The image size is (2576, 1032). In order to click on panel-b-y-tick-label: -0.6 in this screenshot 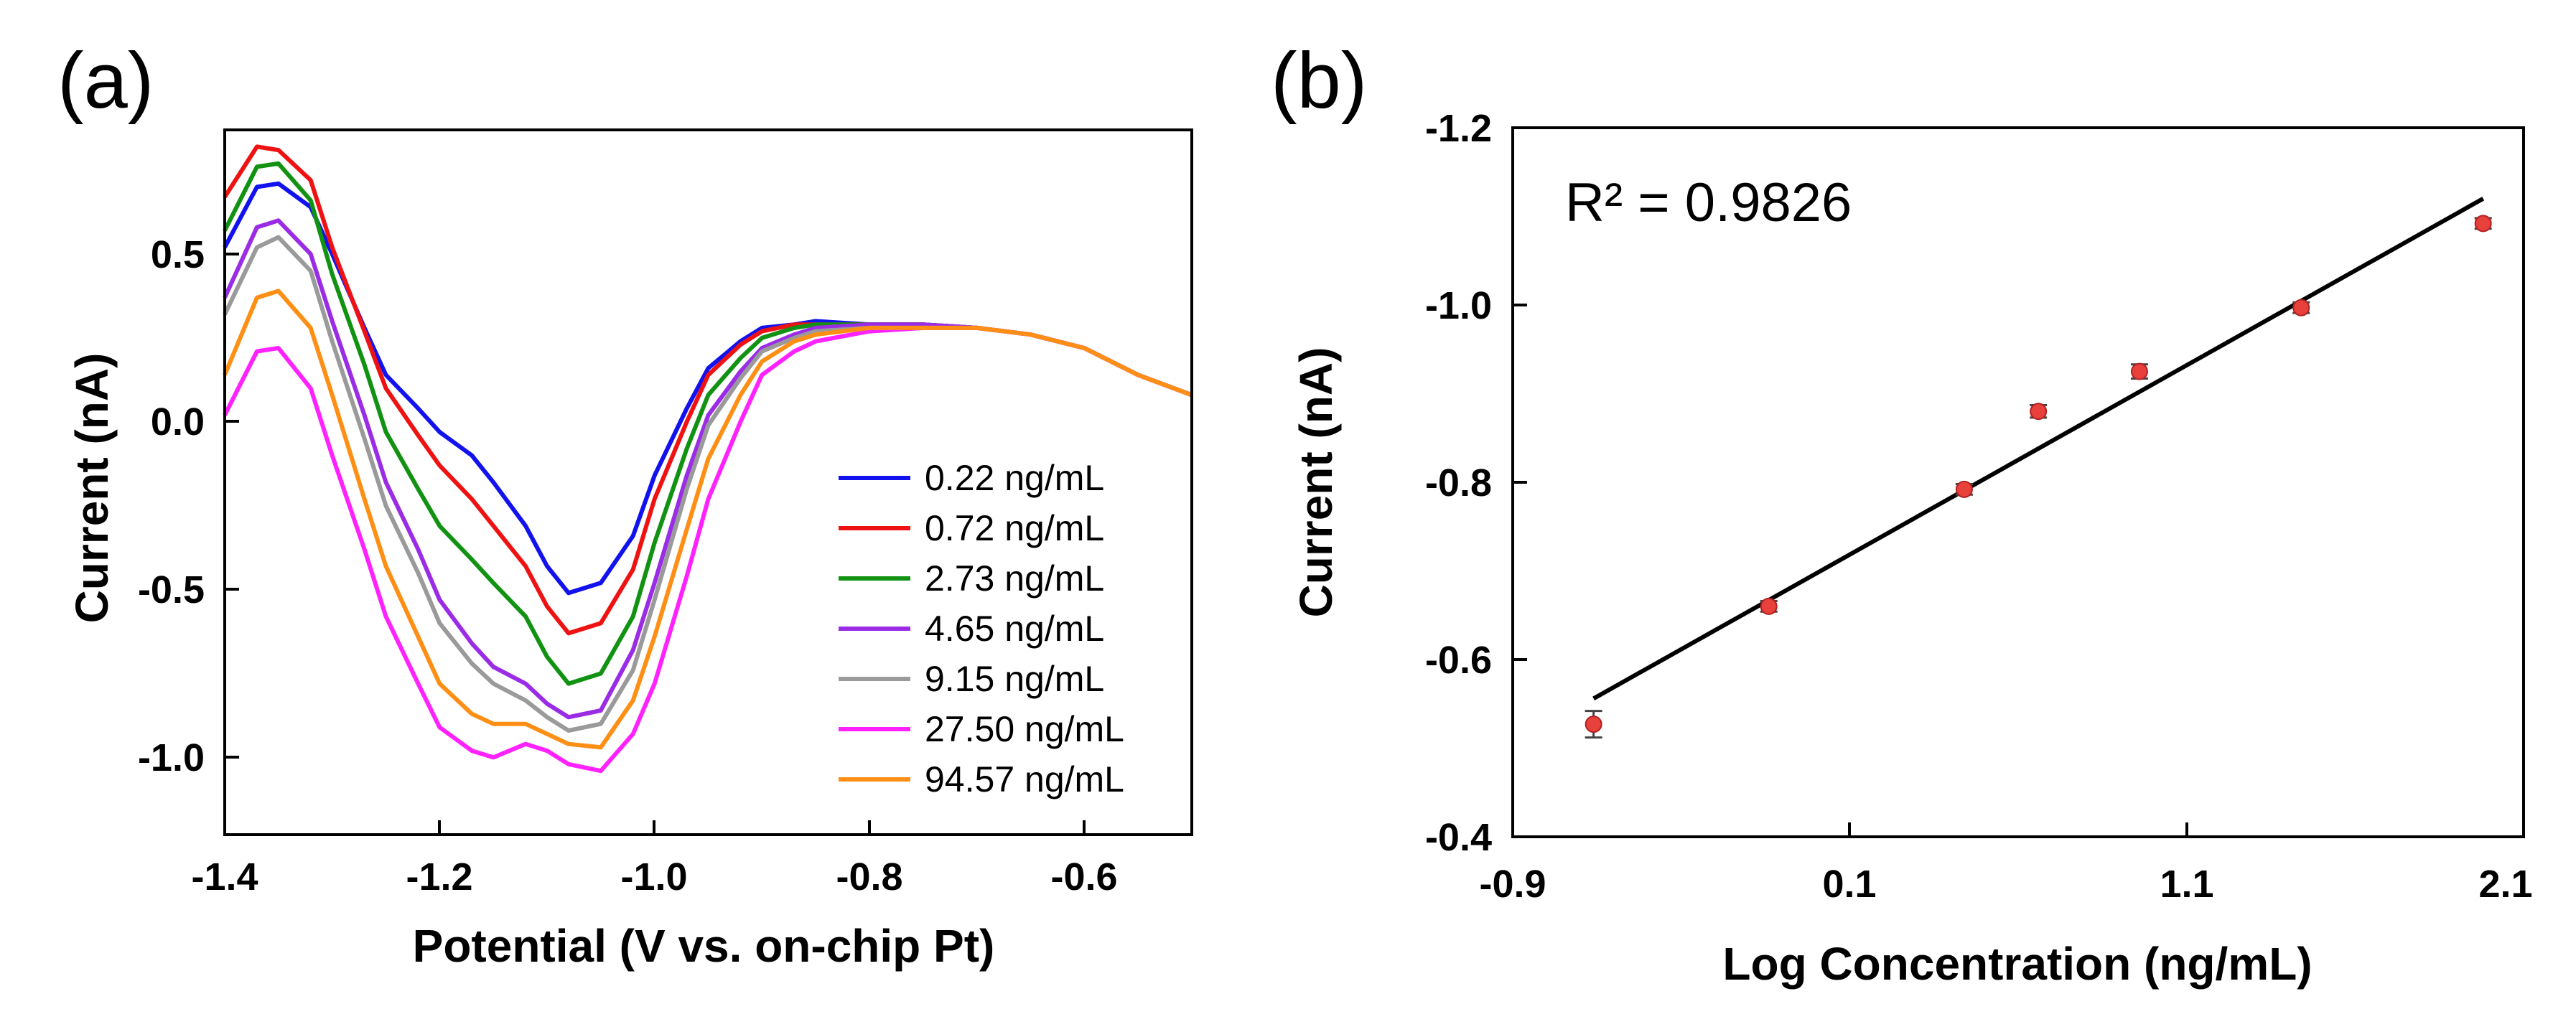, I will do `click(1458, 660)`.